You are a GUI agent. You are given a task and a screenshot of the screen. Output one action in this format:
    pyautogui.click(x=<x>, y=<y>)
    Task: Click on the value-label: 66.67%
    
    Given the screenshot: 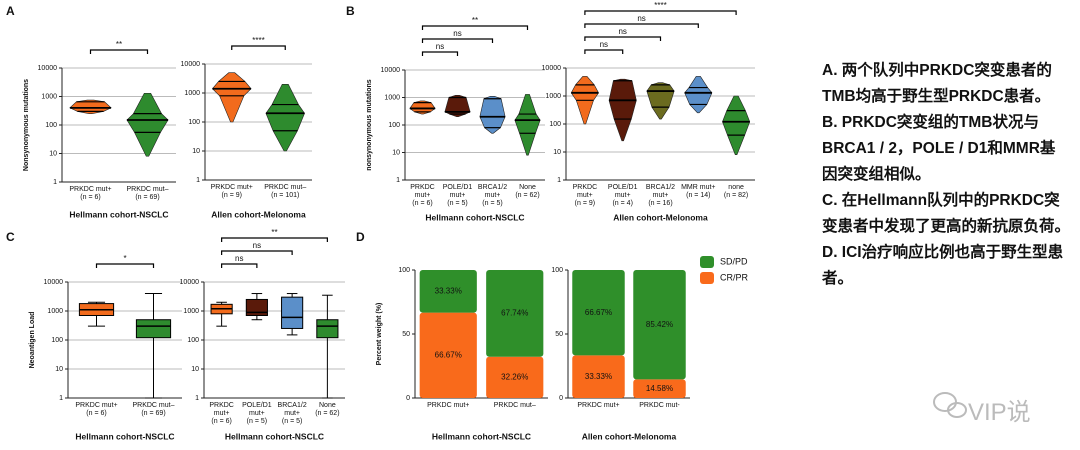 What is the action you would take?
    pyautogui.click(x=598, y=312)
    